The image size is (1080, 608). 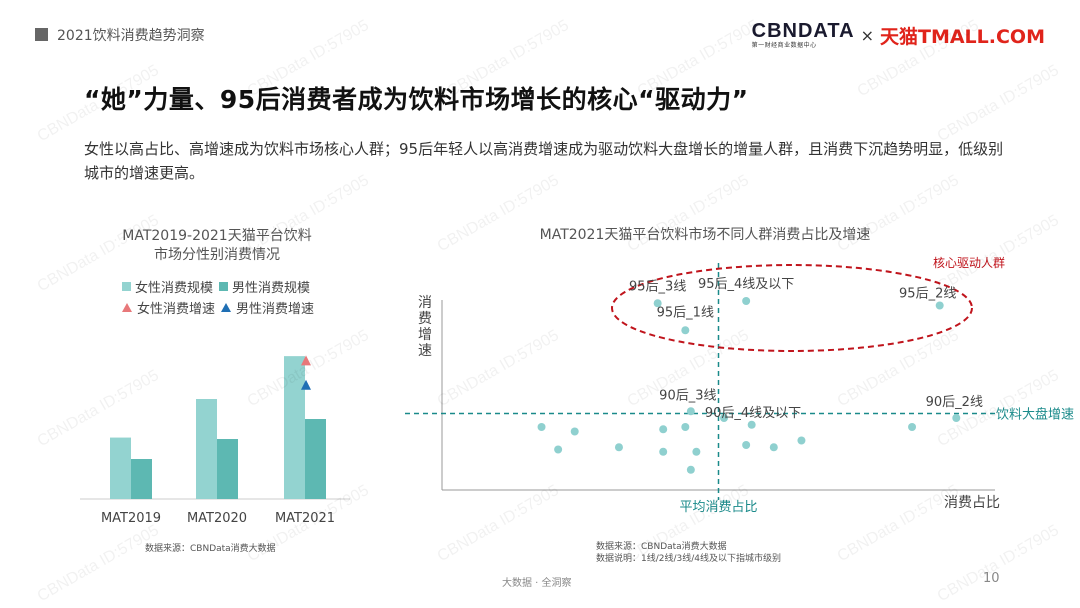 What do you see at coordinates (226, 307) in the screenshot?
I see `legend-male-growth-triangle-icon` at bounding box center [226, 307].